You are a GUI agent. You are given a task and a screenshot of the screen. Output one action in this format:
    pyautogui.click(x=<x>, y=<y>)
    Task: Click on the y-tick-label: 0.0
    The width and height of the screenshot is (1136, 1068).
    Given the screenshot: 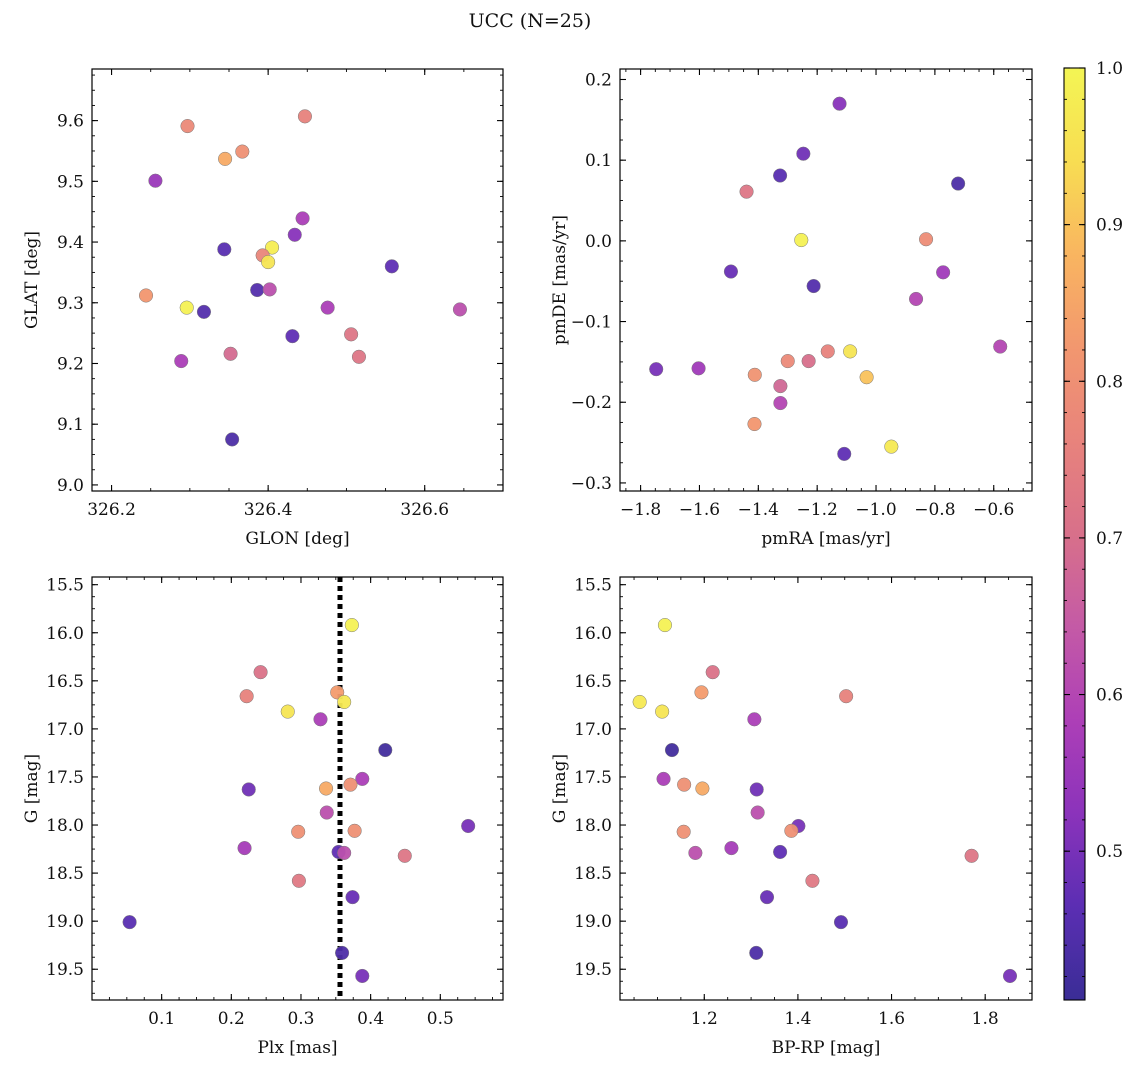 What is the action you would take?
    pyautogui.click(x=598, y=242)
    